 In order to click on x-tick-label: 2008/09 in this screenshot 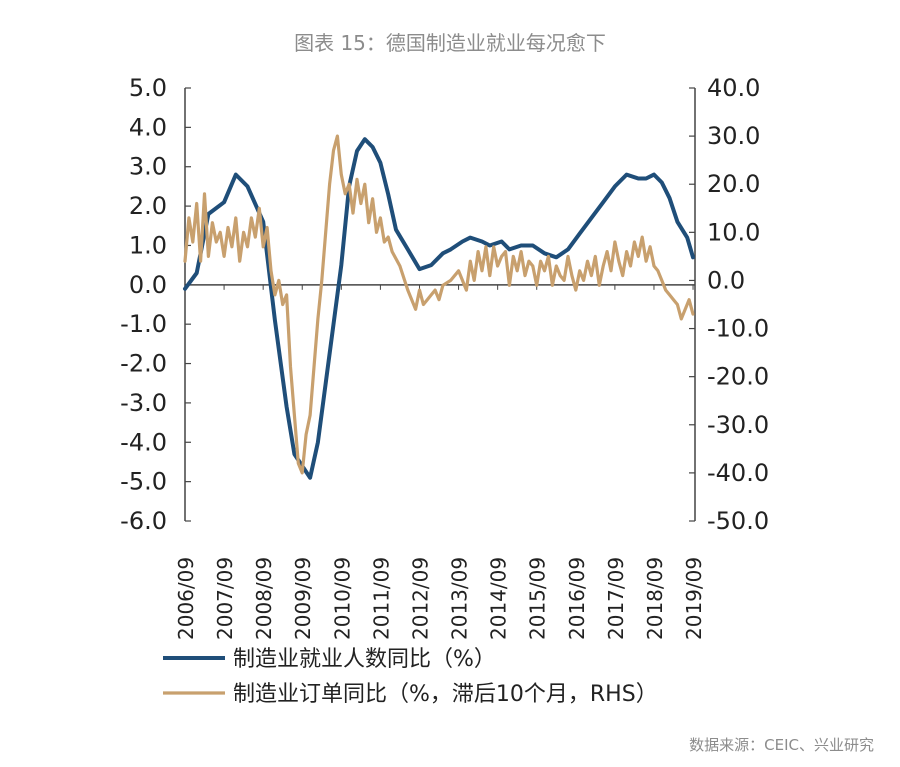, I will do `click(264, 598)`.